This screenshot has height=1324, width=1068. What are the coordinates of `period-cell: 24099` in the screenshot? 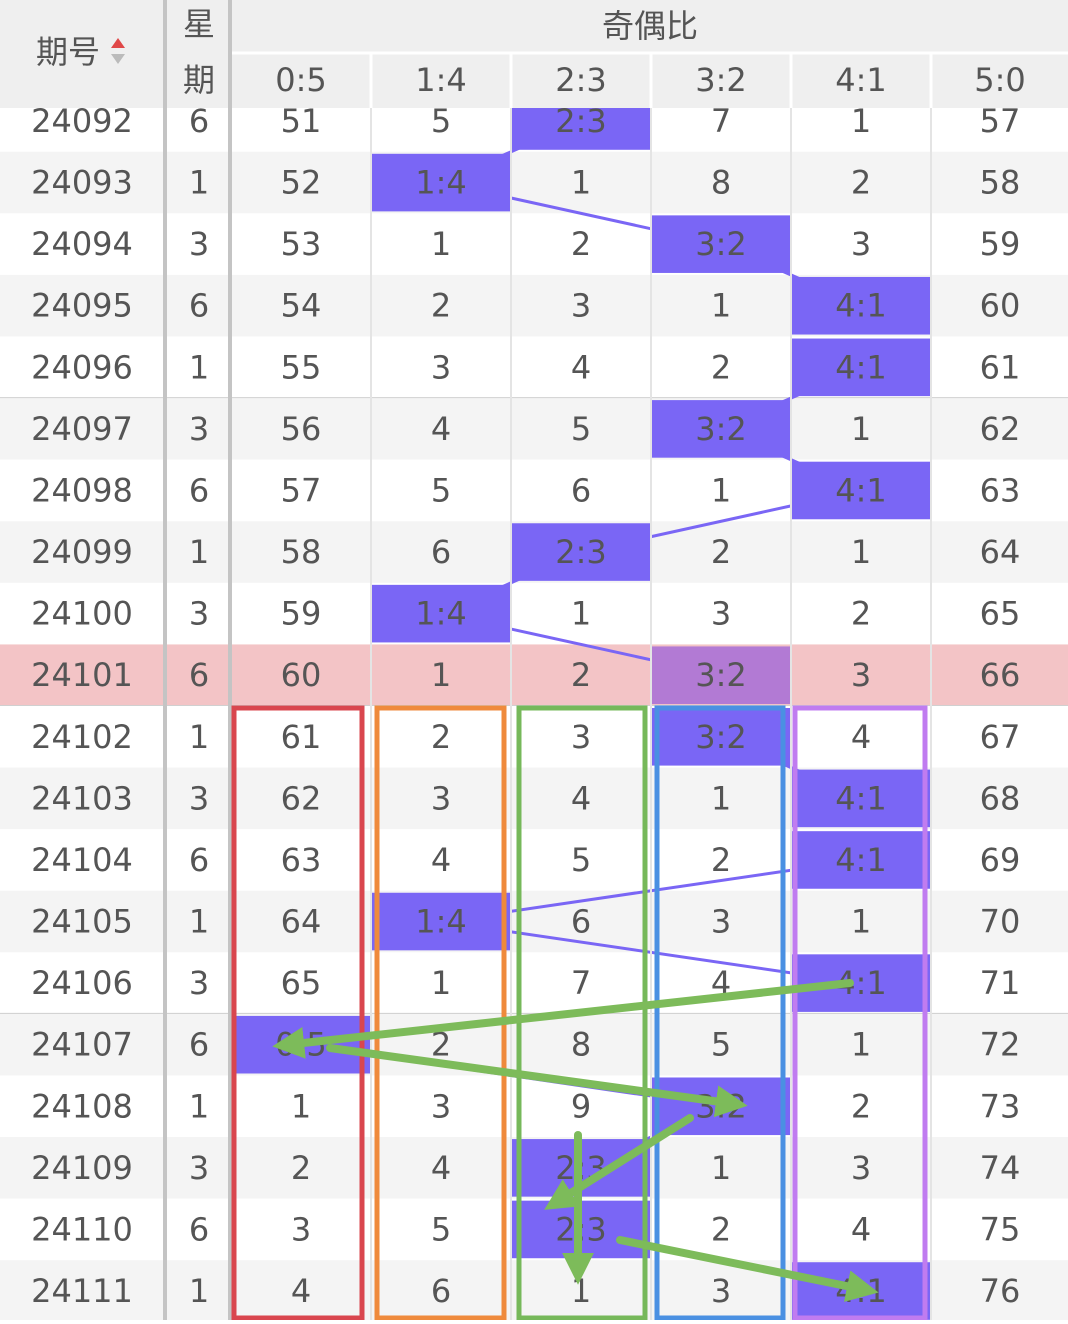 It's located at (82, 552).